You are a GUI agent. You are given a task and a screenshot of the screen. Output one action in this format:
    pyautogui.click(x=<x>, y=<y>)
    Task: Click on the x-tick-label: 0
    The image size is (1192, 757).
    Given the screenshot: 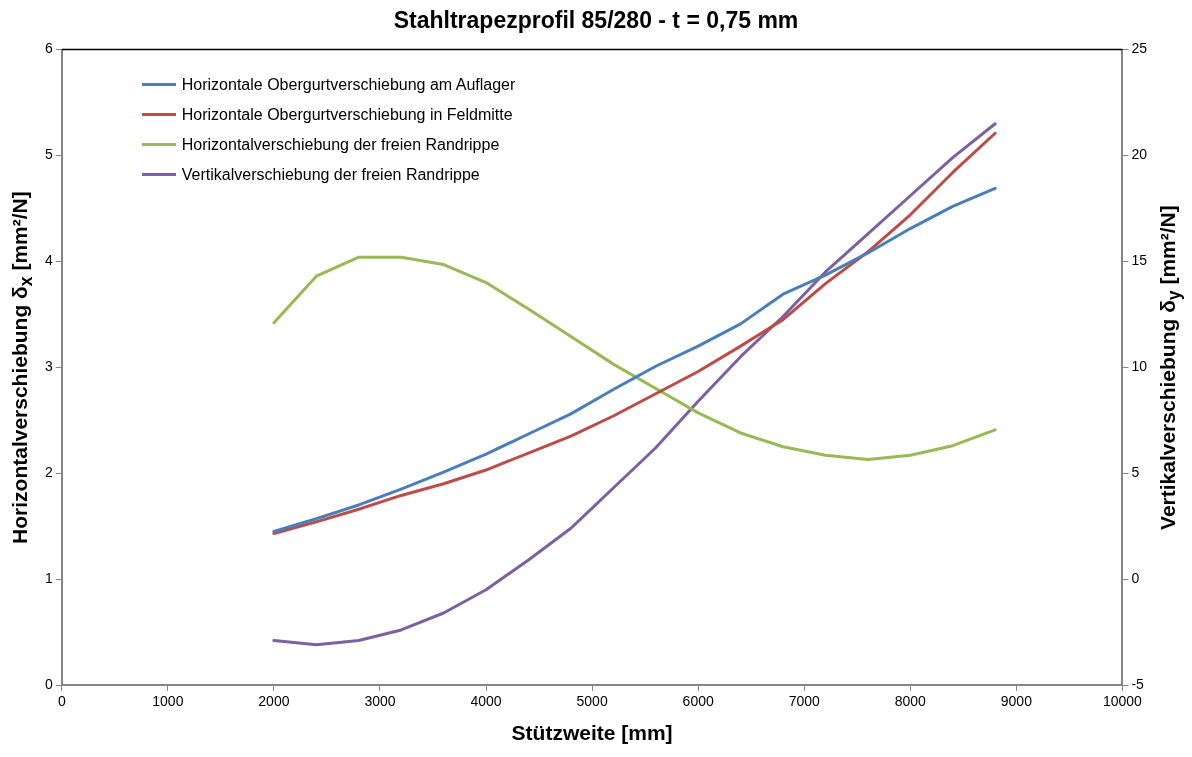 What is the action you would take?
    pyautogui.click(x=61, y=701)
    